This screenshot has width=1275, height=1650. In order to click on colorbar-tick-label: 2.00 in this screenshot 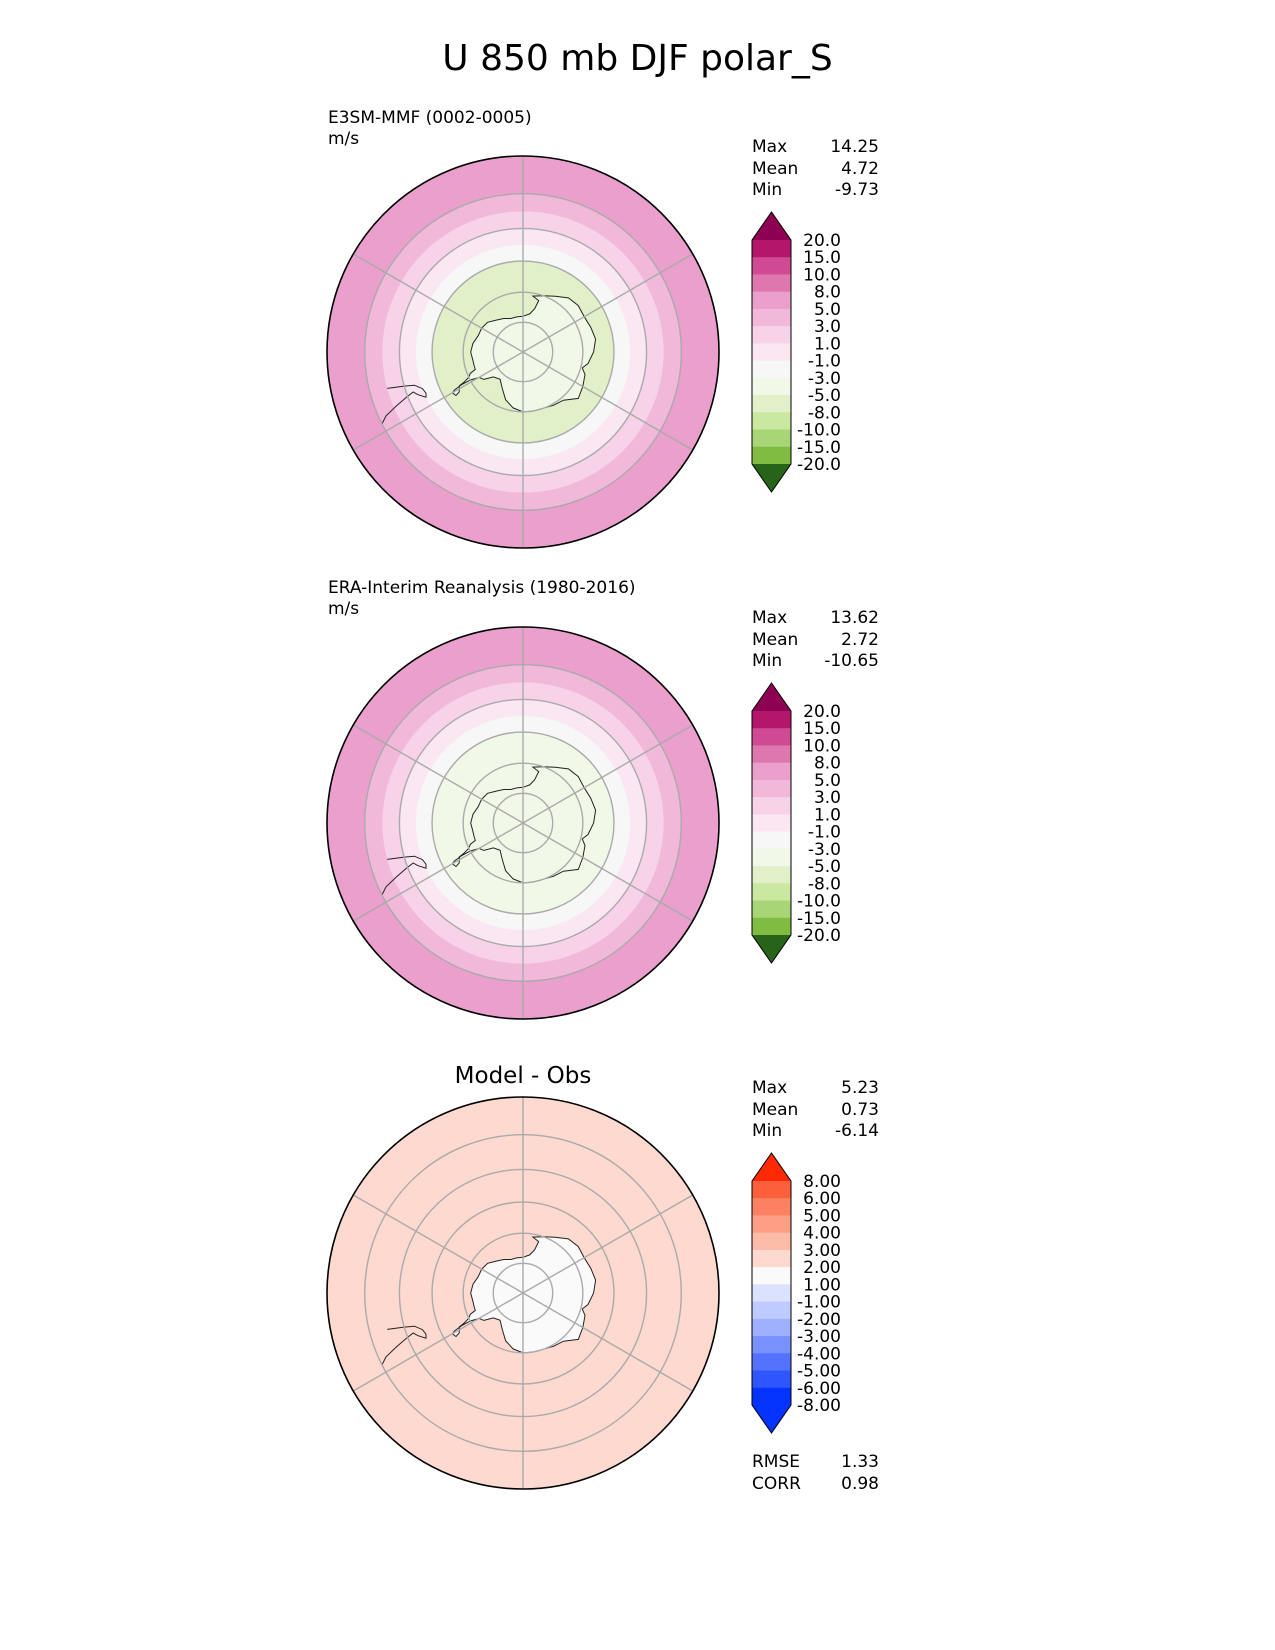, I will do `click(822, 1268)`.